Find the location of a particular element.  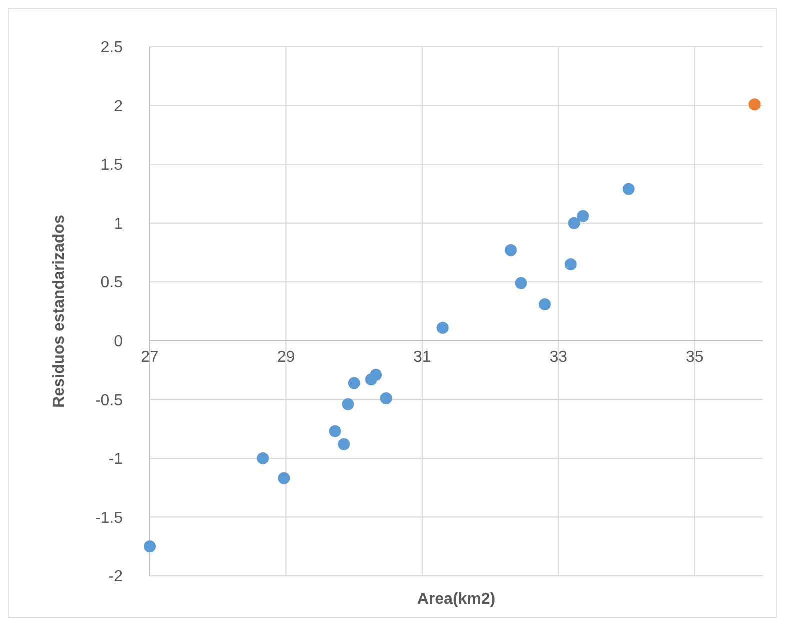

y-axis-title: Residuos estandarizados is located at coordinates (59, 311).